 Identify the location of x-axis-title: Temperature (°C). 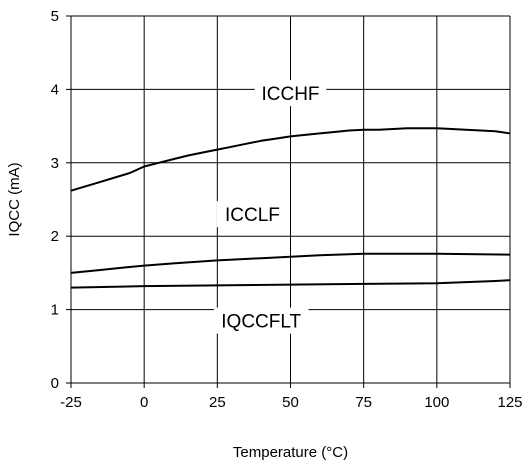
(290, 452).